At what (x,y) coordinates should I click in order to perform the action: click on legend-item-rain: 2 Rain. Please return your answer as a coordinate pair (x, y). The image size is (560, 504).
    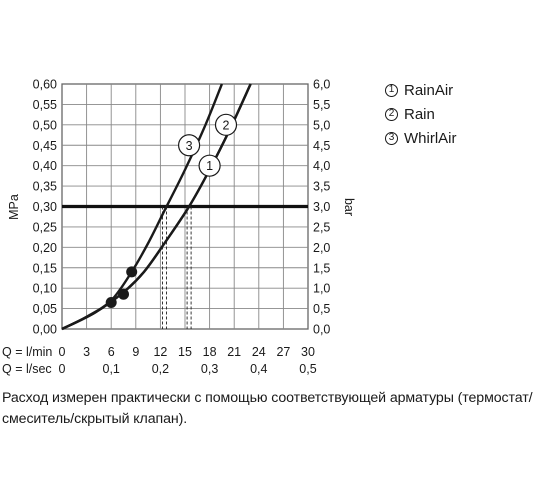
    Looking at the image, I should click on (421, 114).